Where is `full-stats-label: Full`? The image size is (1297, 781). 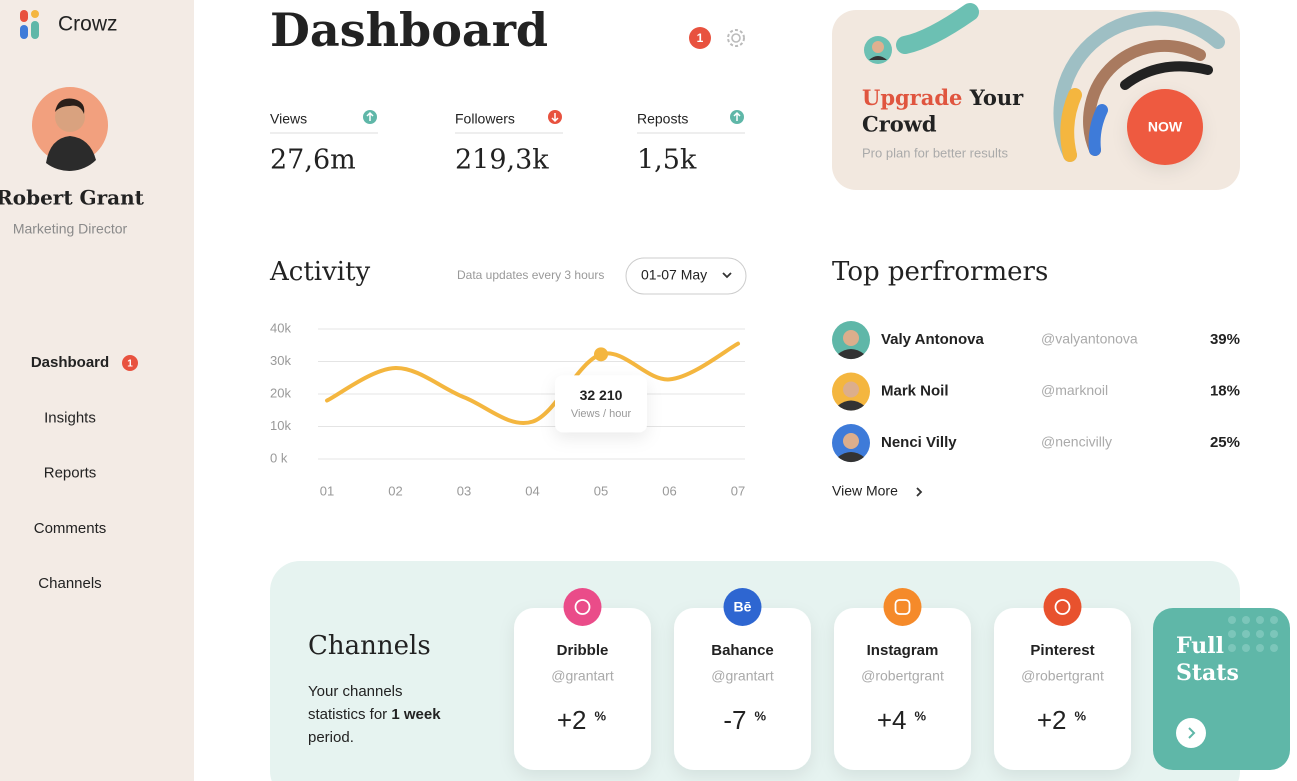
full-stats-label: Full is located at coordinates (1200, 646).